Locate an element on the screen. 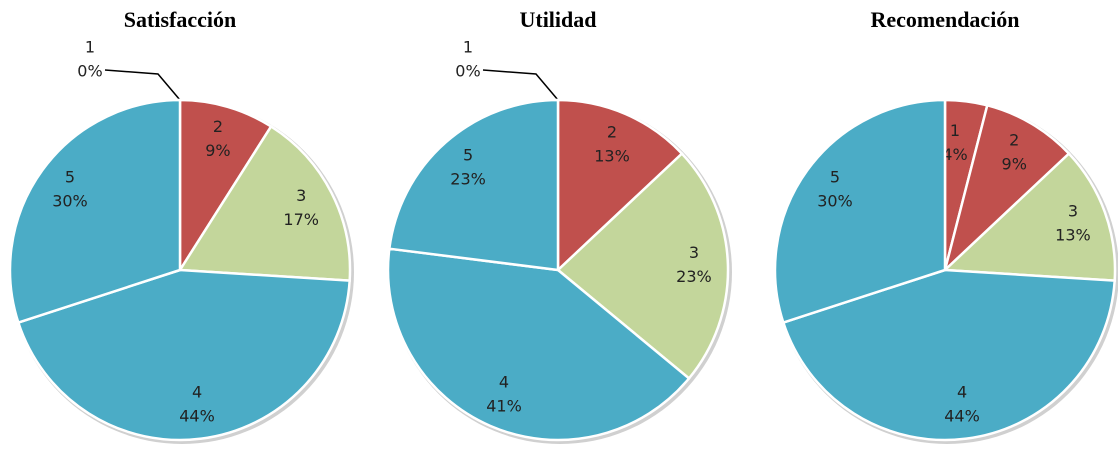  chart-title: Satisfacción is located at coordinates (180, 19).